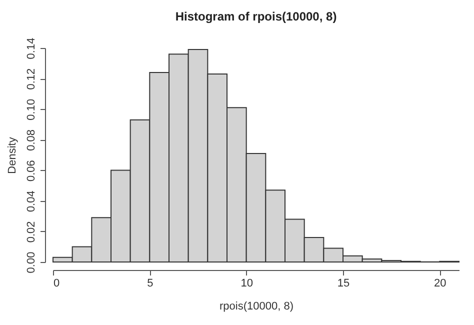 The width and height of the screenshot is (474, 325). What do you see at coordinates (257, 306) in the screenshot?
I see `x-axis-title: rpois(10000, 8)` at bounding box center [257, 306].